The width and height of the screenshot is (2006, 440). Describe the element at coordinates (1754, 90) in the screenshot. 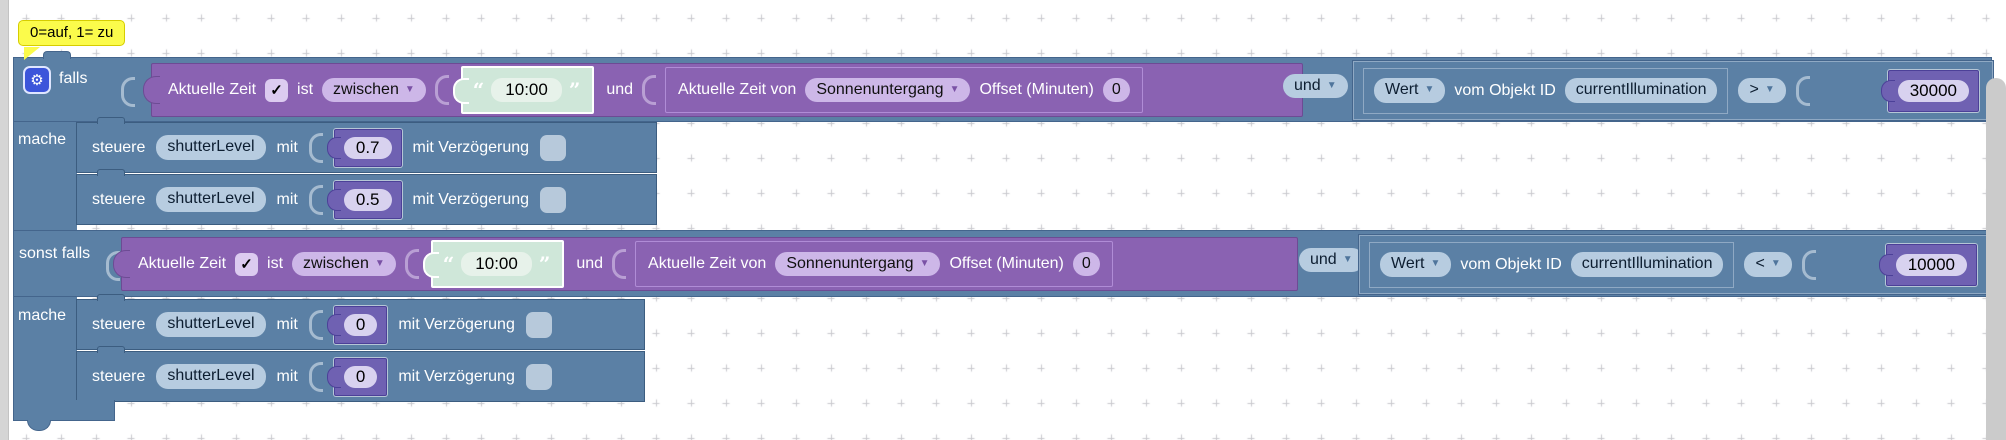

I see `comparator-value: >` at that location.